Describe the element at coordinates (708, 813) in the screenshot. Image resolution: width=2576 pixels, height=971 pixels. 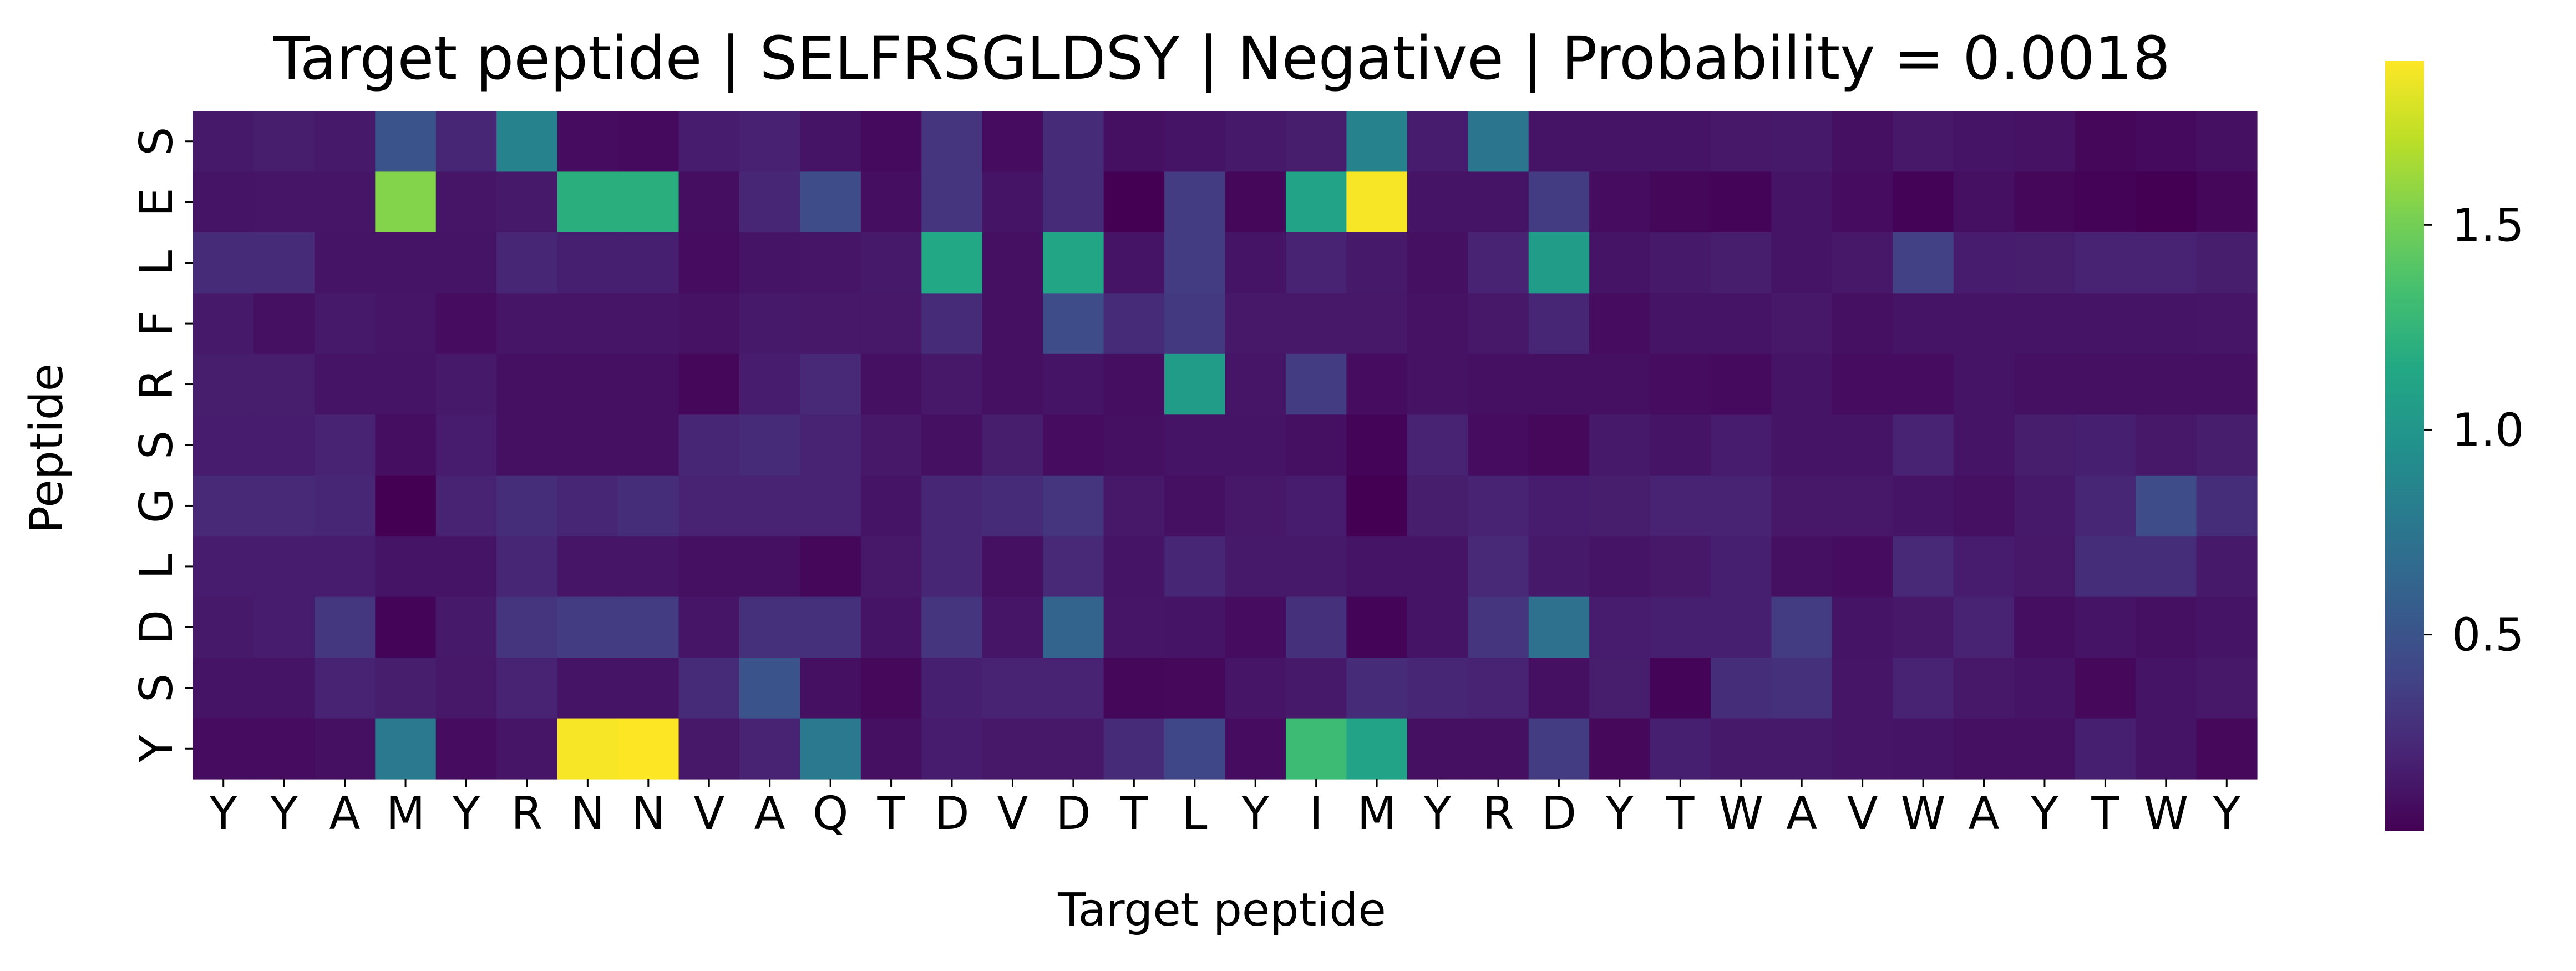
I see `x-tick-label: V` at that location.